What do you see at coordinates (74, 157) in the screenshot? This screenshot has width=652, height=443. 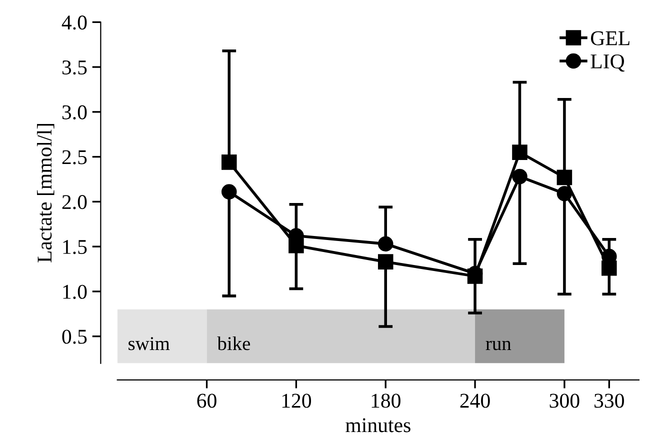 I see `y-tick-label: 2.5` at bounding box center [74, 157].